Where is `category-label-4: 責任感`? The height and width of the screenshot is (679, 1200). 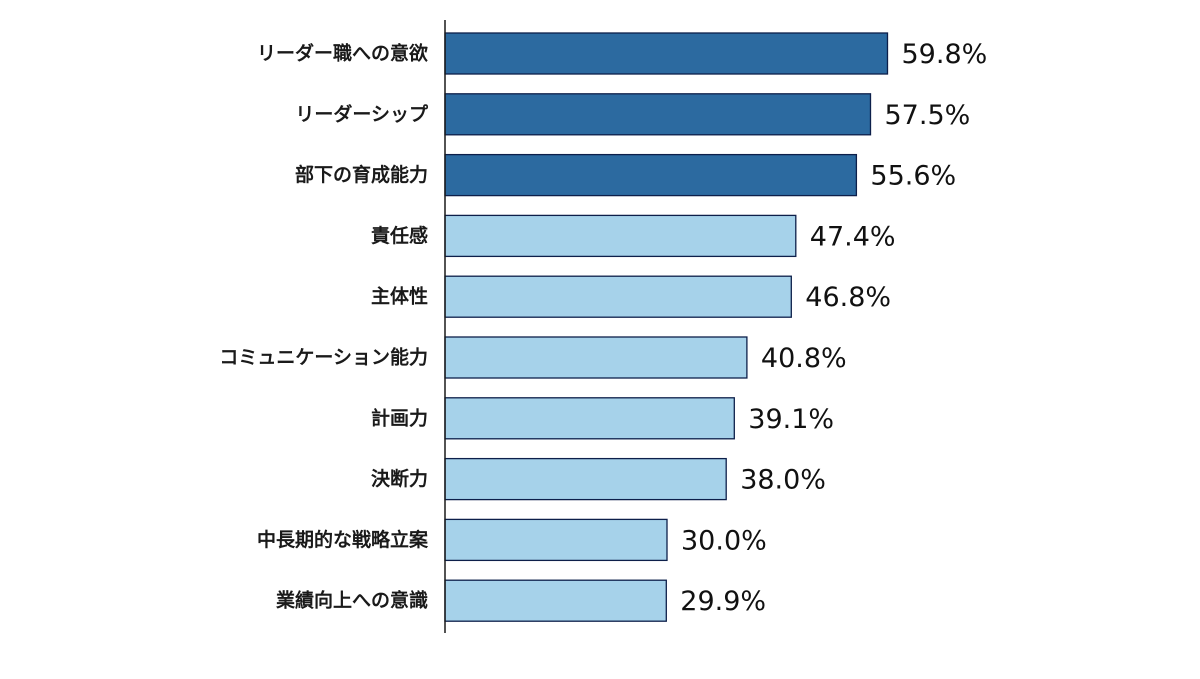 category-label-4: 責任感 is located at coordinates (399, 235).